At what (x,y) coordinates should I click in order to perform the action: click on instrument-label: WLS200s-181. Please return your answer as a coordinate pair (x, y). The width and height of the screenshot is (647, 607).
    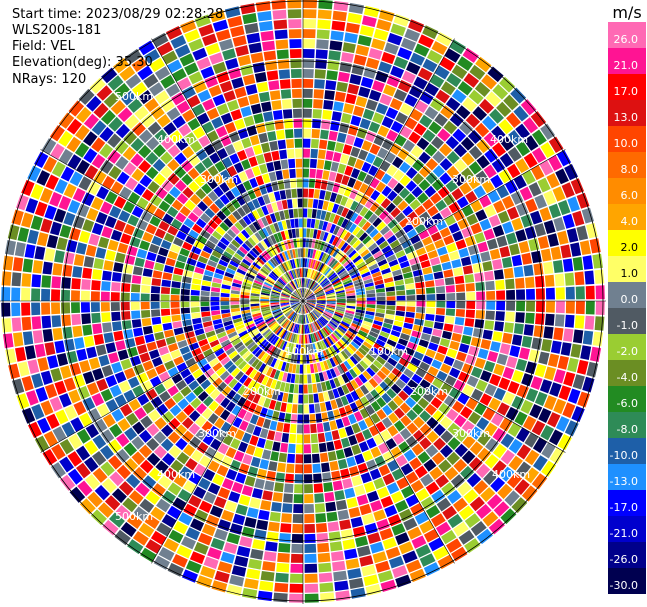
    Looking at the image, I should click on (57, 30).